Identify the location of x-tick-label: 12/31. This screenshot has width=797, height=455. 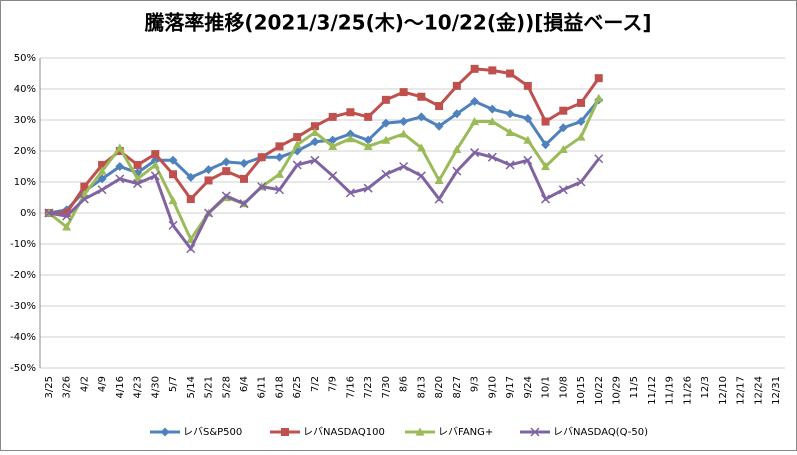
(776, 390).